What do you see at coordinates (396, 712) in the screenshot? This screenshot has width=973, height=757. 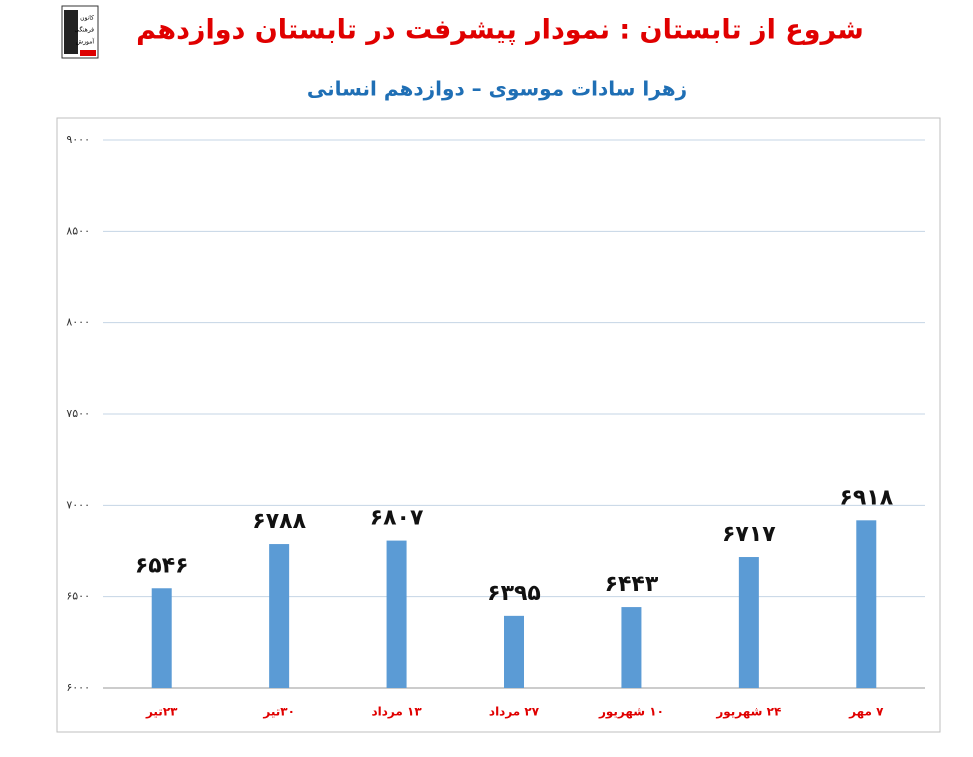 I see `x-tick-label: ۱۳ مرداد` at bounding box center [396, 712].